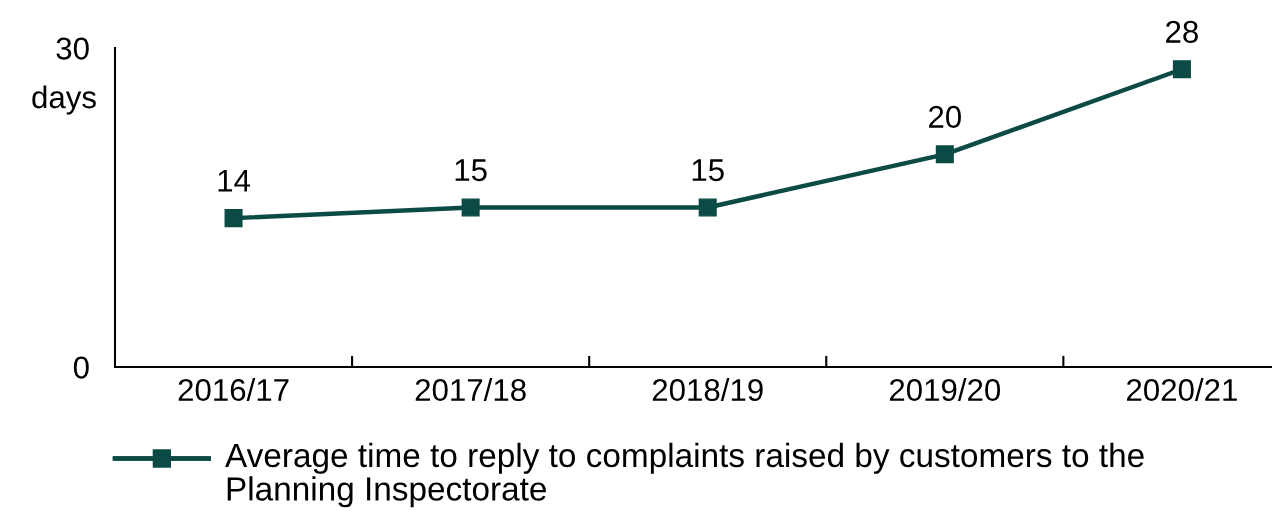  Describe the element at coordinates (233, 390) in the screenshot. I see `x-tick-label: 2016/17` at that location.